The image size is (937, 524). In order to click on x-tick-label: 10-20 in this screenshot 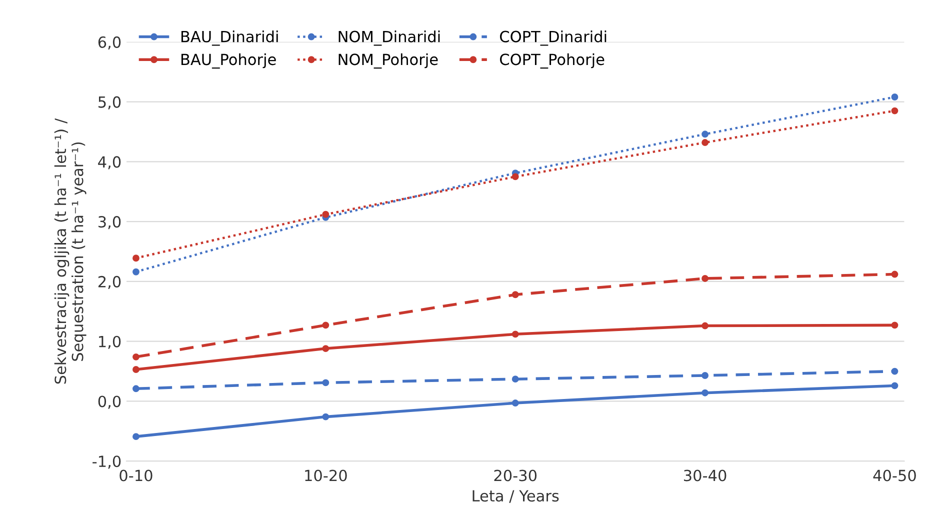, I will do `click(326, 476)`.